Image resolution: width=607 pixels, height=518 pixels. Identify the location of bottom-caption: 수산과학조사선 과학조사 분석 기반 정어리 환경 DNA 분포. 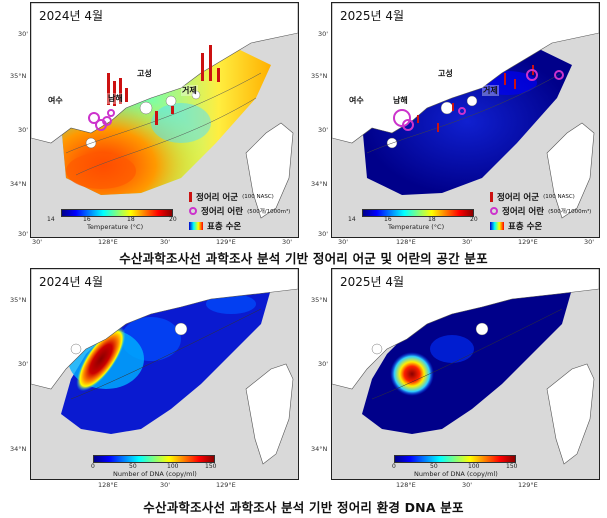
(303, 507).